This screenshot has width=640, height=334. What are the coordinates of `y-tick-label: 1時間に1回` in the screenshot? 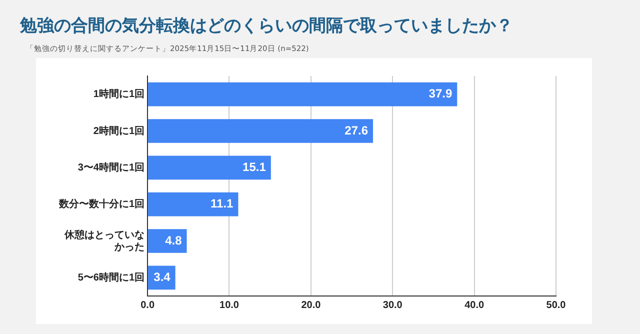 It's located at (119, 94).